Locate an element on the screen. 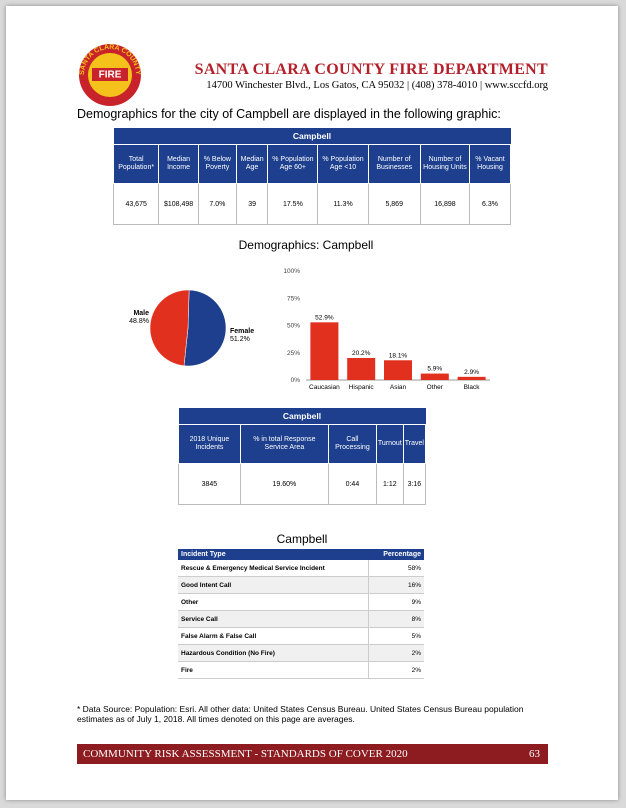 This screenshot has width=626, height=808. cell: 17.5% is located at coordinates (293, 204).